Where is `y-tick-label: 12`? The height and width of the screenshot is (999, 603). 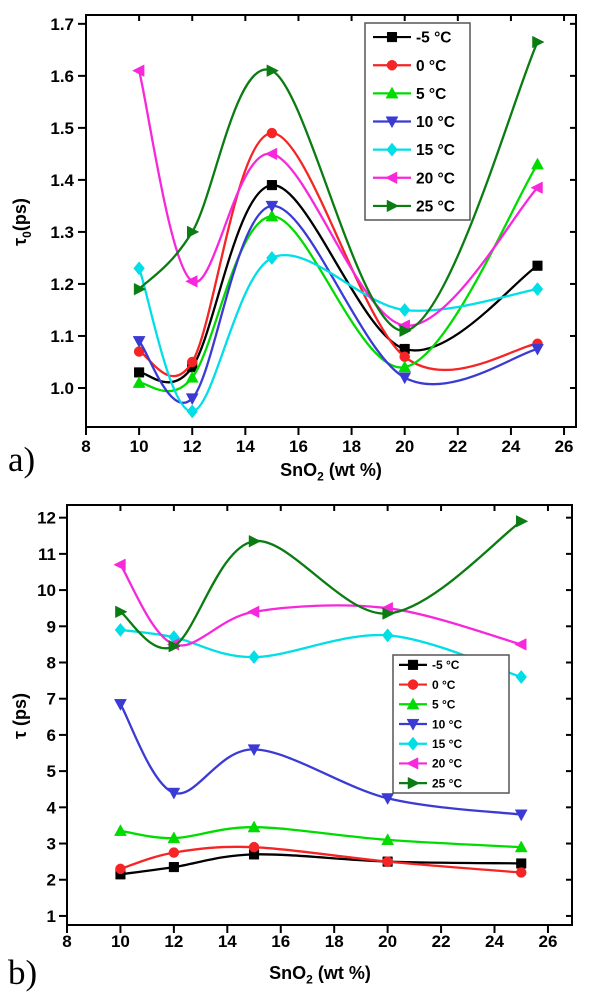
y-tick-label: 12 is located at coordinates (46, 518).